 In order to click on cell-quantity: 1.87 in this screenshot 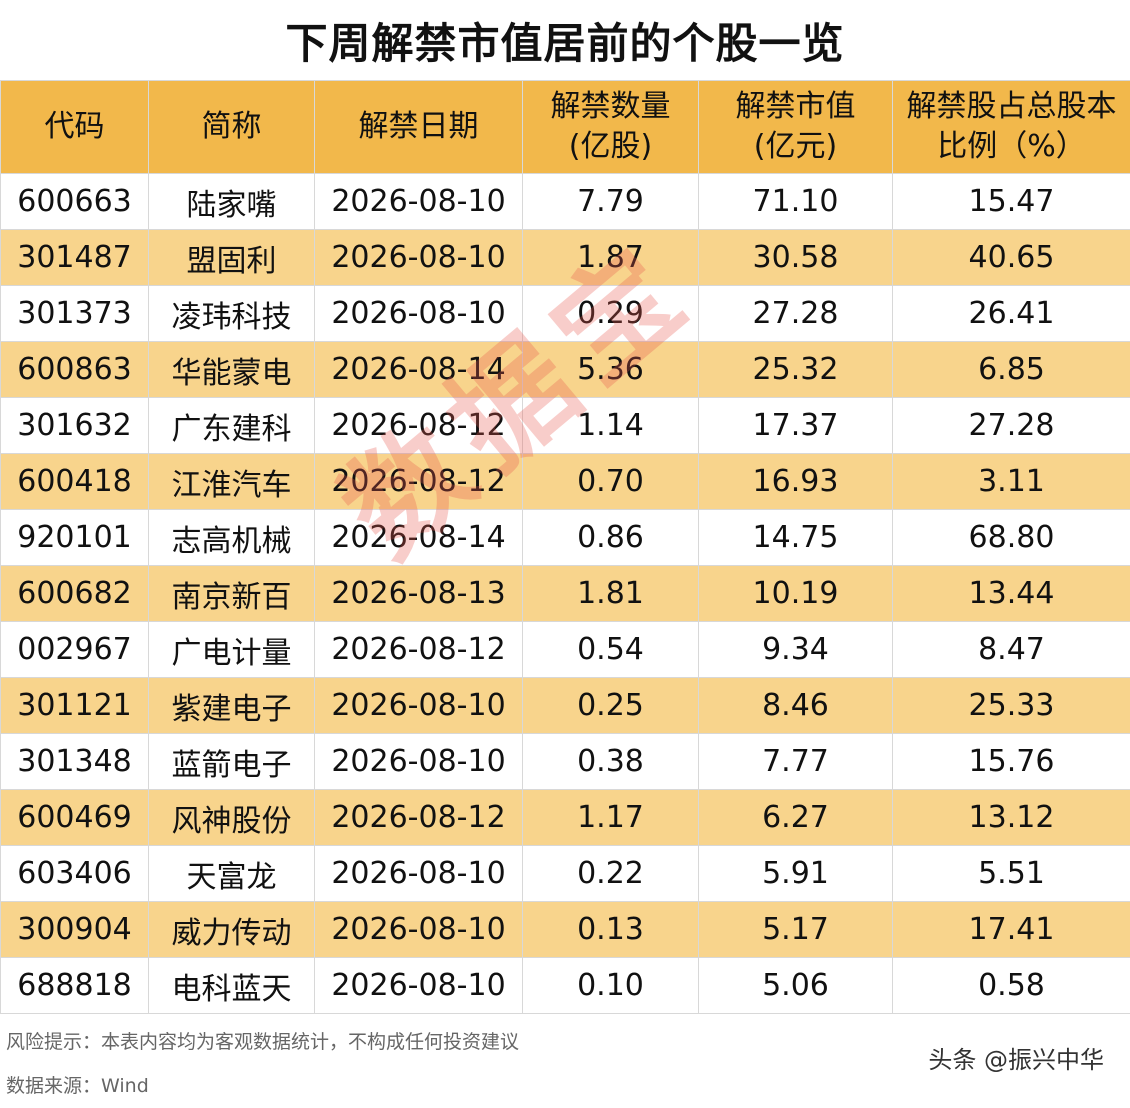, I will do `click(611, 258)`.